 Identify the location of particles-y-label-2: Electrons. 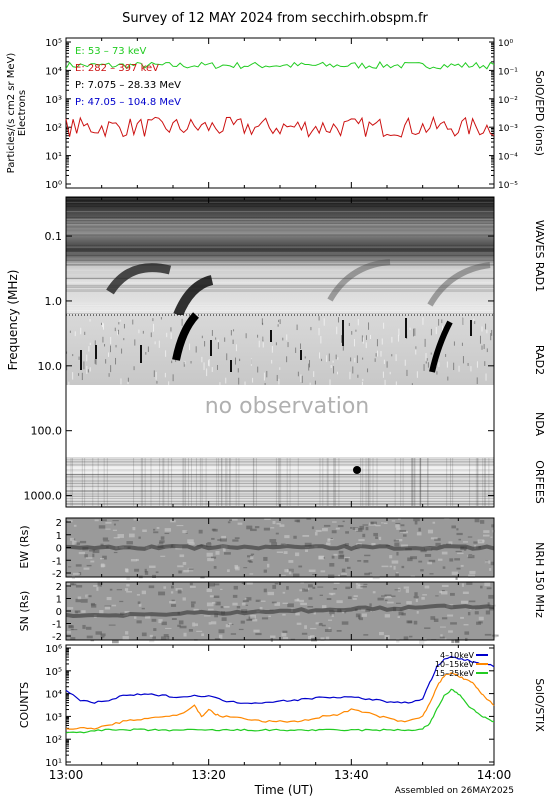
(22, 113).